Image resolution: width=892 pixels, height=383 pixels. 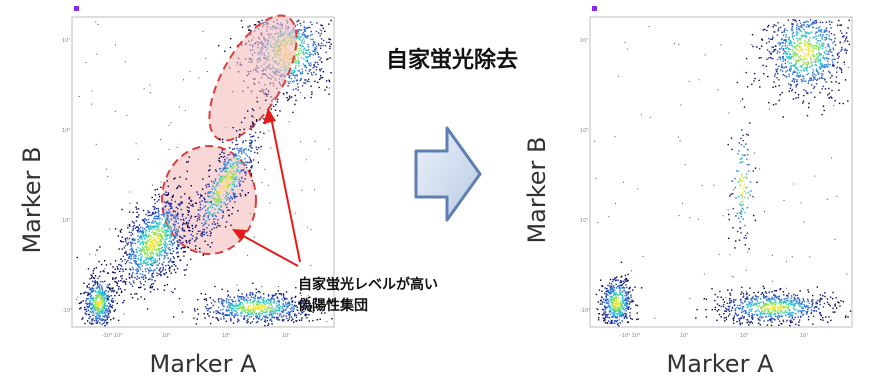 What do you see at coordinates (253, 78) in the screenshot?
I see `gate-upper` at bounding box center [253, 78].